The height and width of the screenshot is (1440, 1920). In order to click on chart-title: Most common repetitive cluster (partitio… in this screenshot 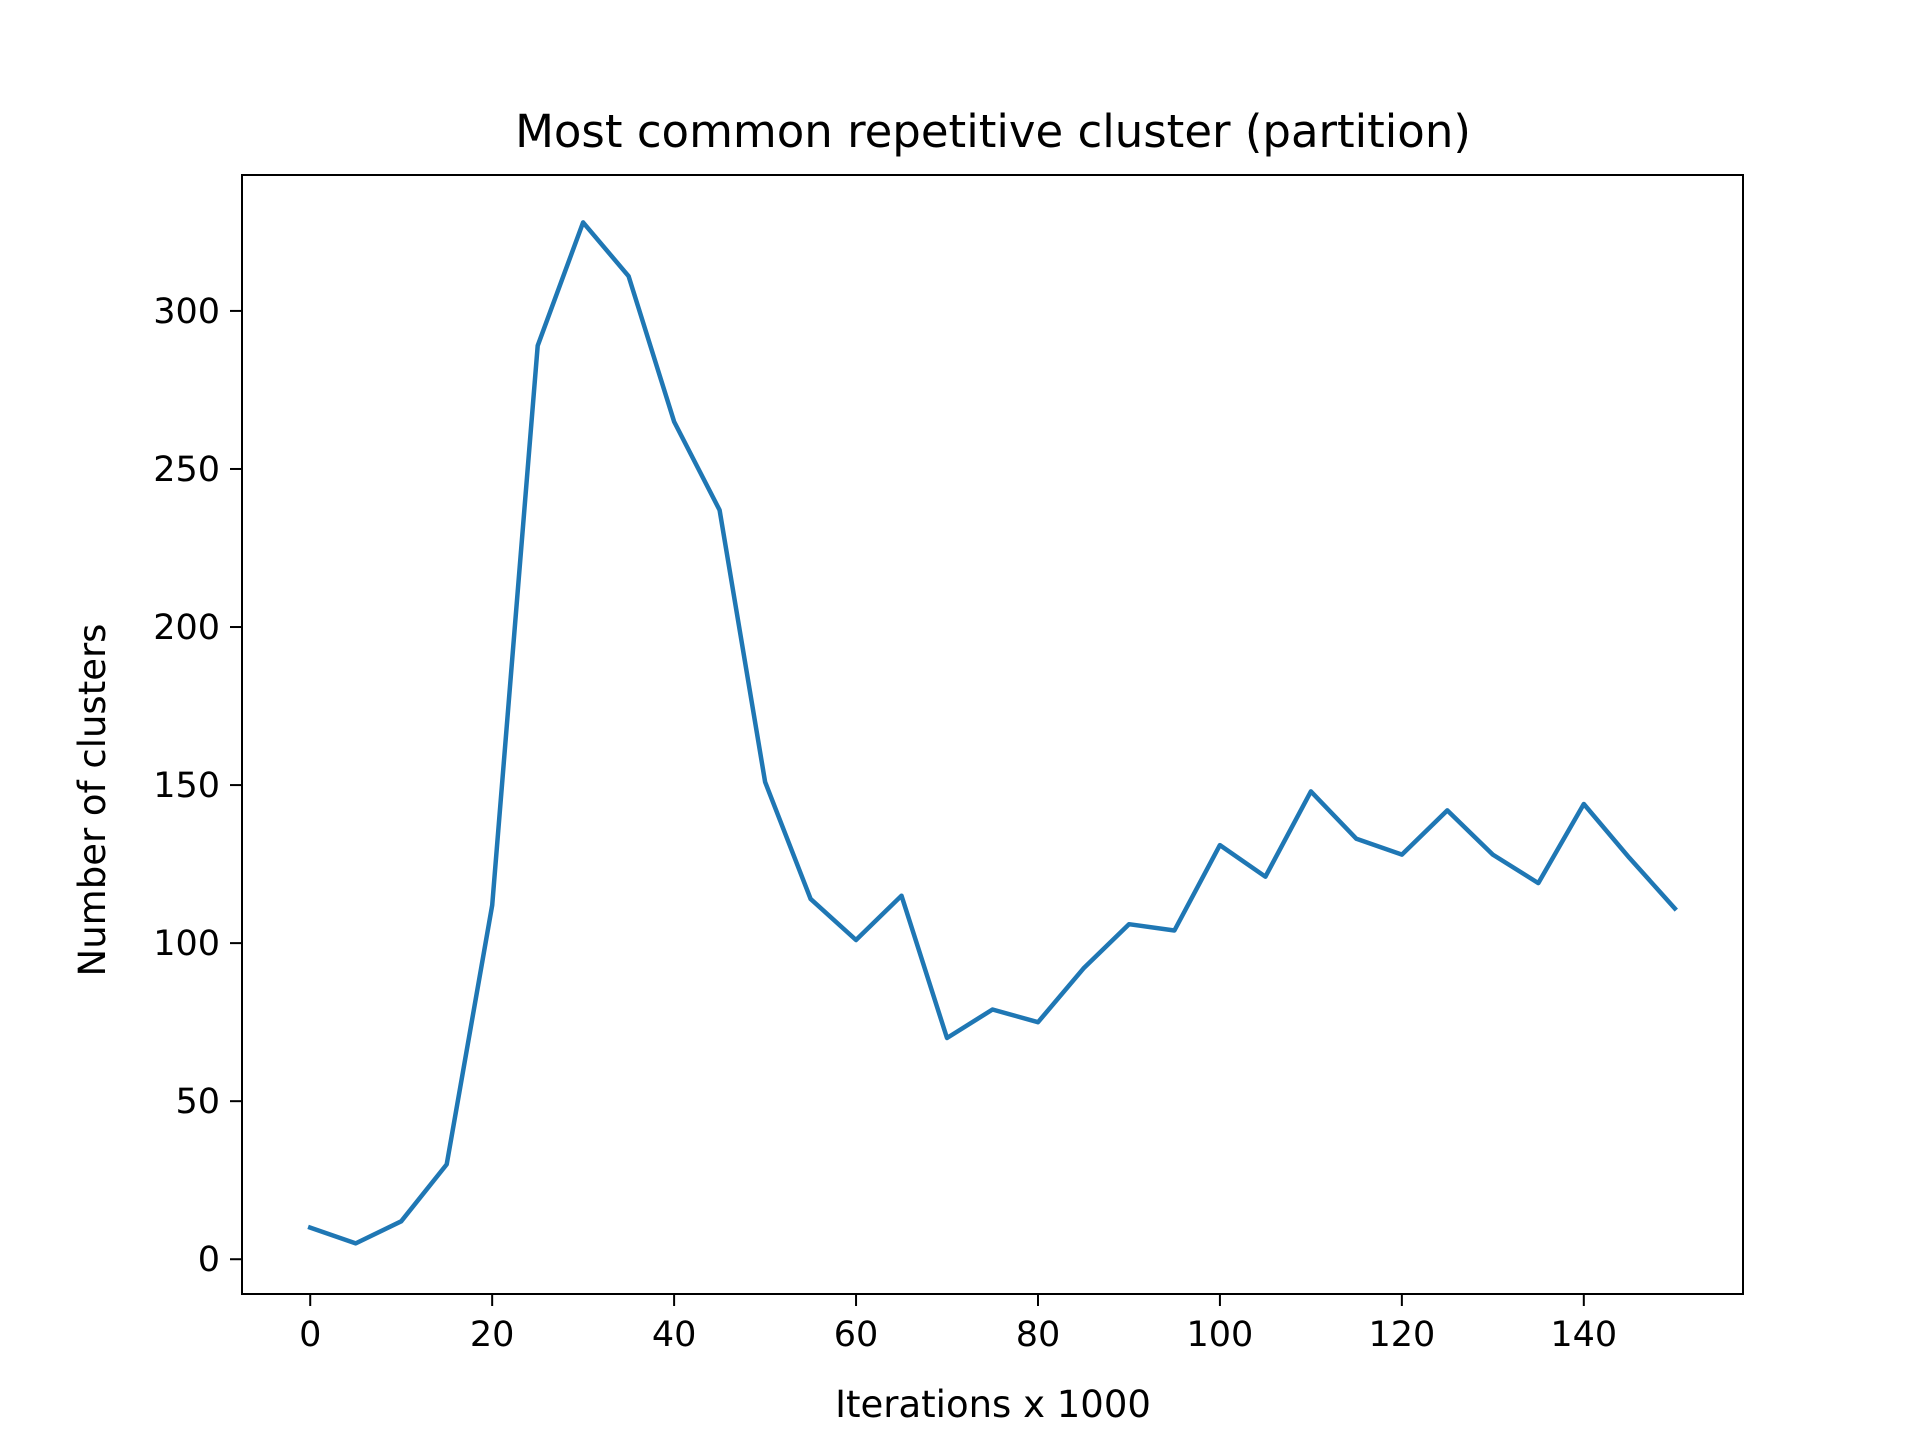, I will do `click(993, 131)`.